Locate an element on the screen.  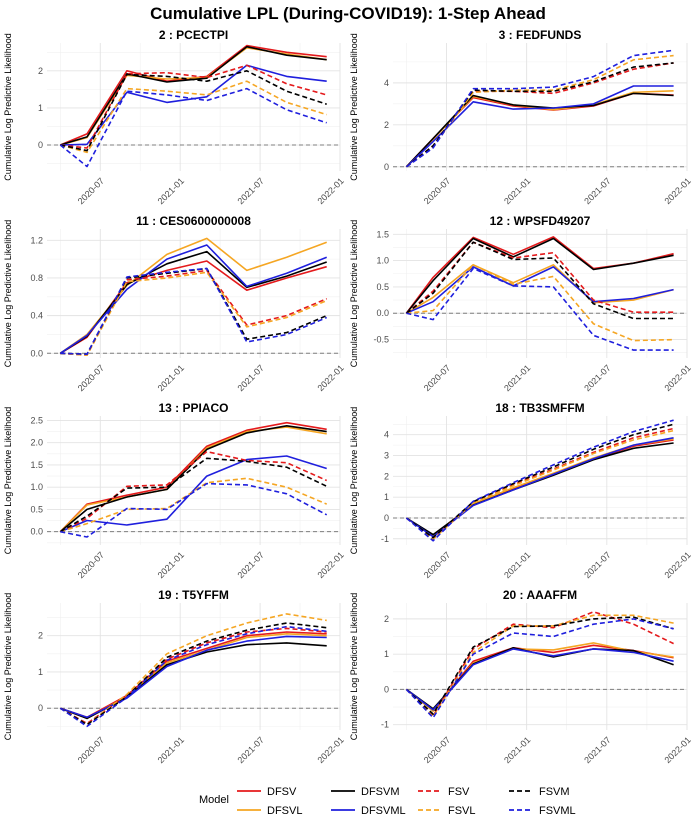
y-tick-label: 0.8 is located at coordinates (36, 278).